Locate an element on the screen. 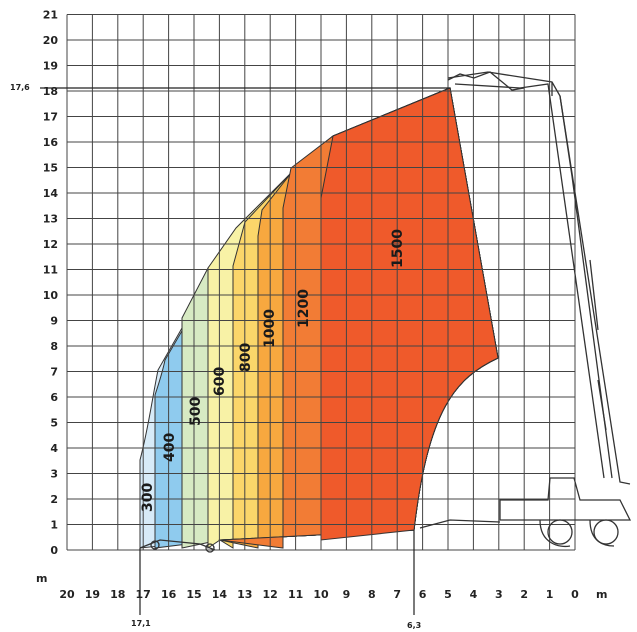 This screenshot has height=632, width=637. x-tick-label: 7 is located at coordinates (397, 594).